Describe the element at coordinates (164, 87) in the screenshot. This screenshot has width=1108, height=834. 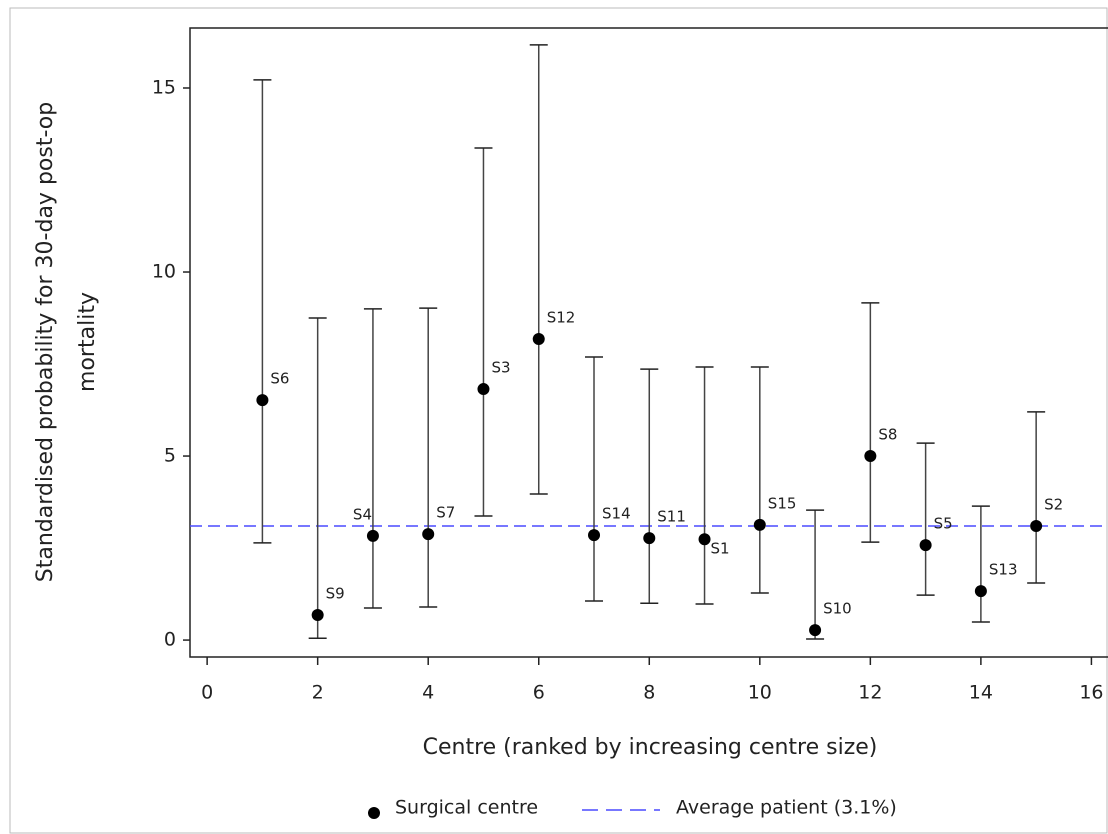
I see `y-tick-label: 15` at that location.